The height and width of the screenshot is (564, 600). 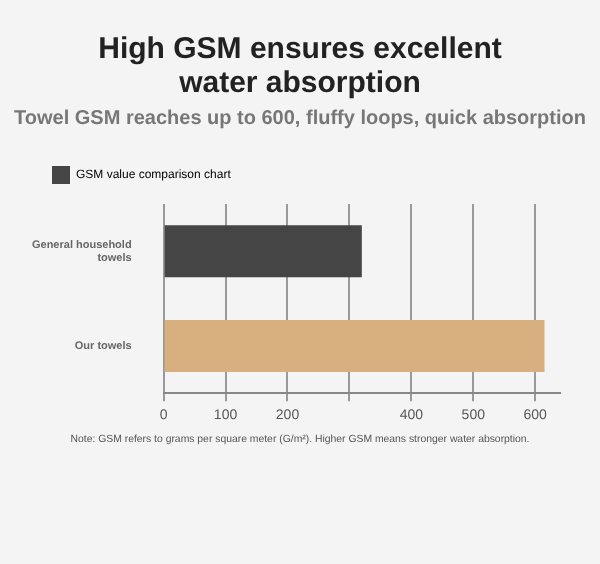 I want to click on chart-title: High GSM ensures excellent water absorption, so click(x=300, y=66).